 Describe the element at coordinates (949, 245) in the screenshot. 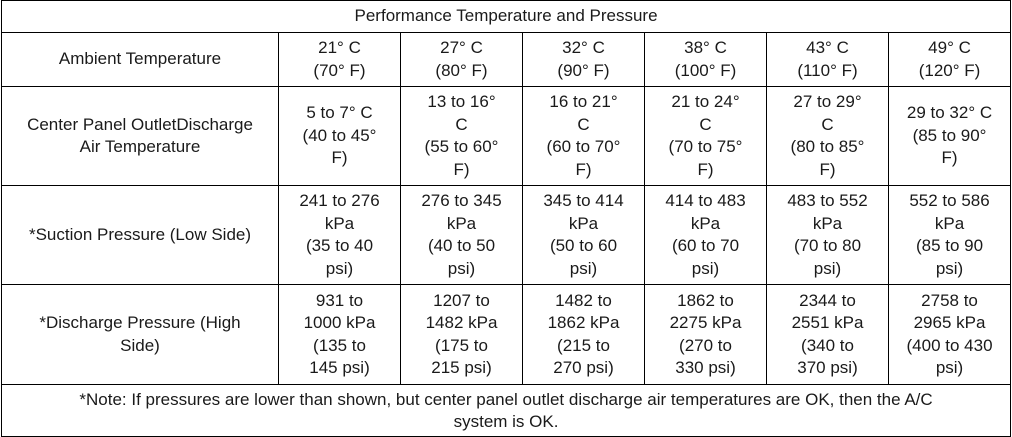

I see `cell-text-line: (85 to 90` at that location.